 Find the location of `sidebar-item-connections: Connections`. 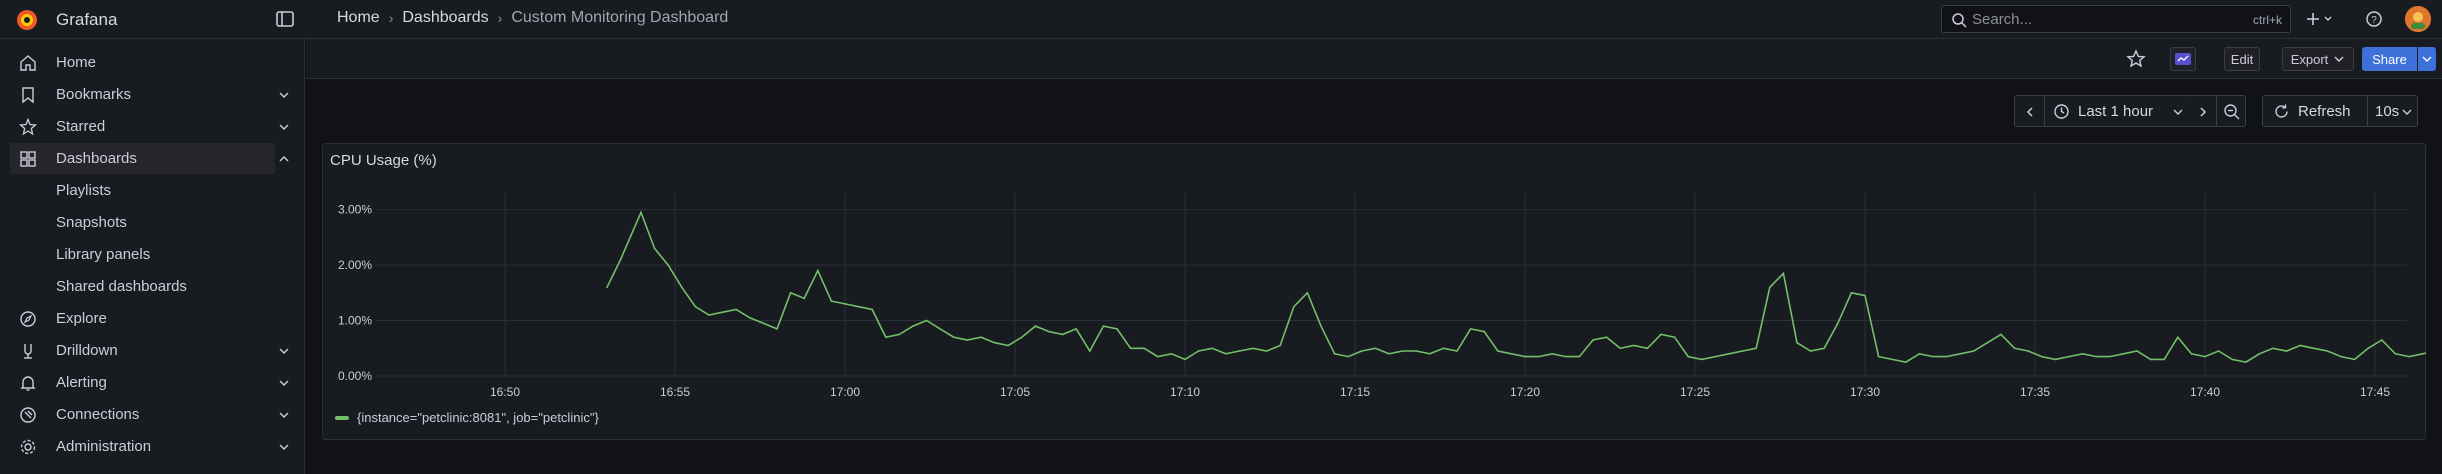

sidebar-item-connections: Connections is located at coordinates (150, 414).